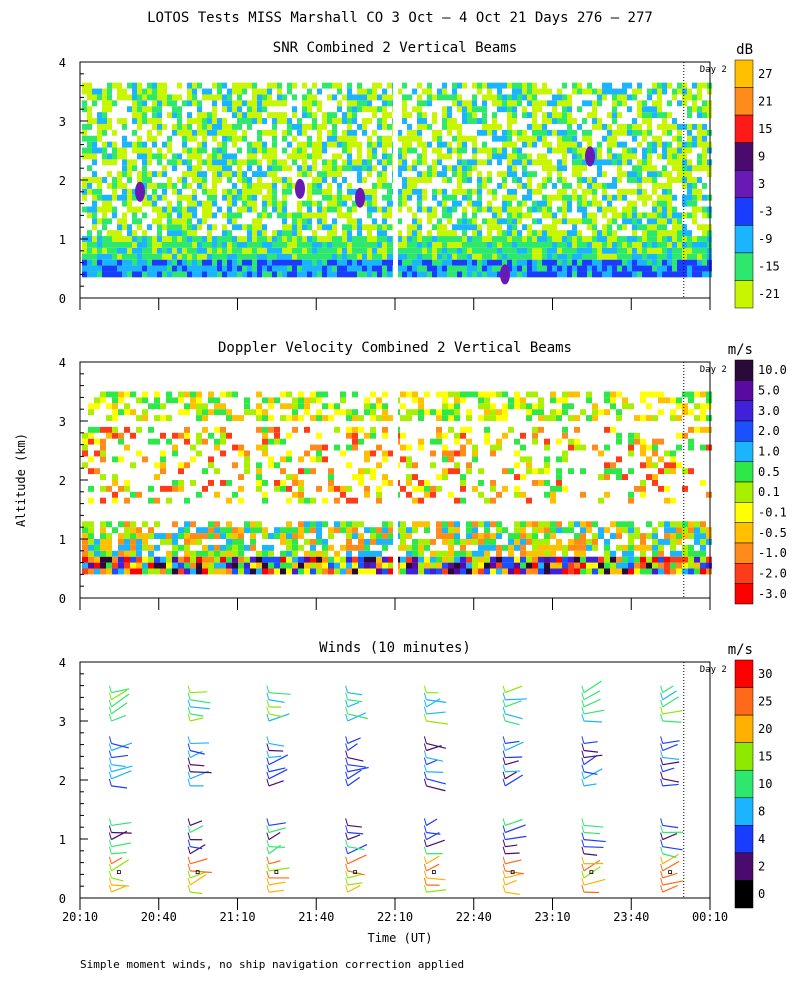  What do you see at coordinates (765, 239) in the screenshot?
I see `colorbar-label: -9` at bounding box center [765, 239].